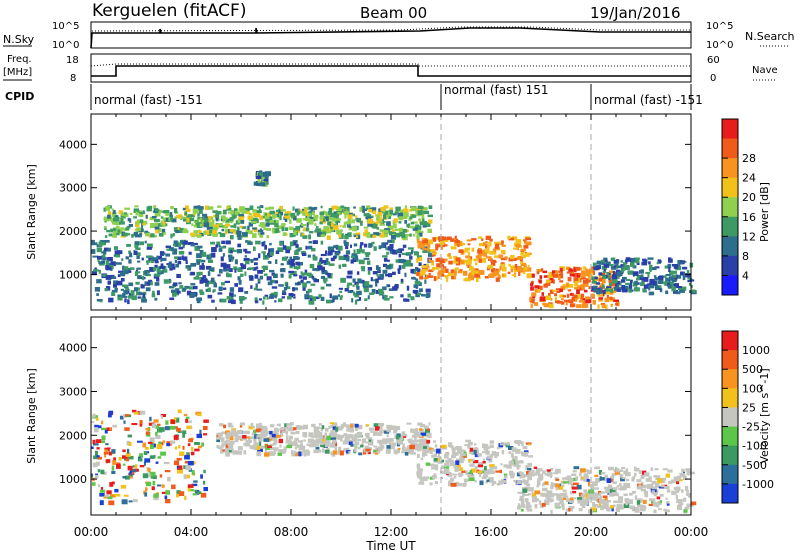  I want to click on colorbar-swatch, so click(730, 168).